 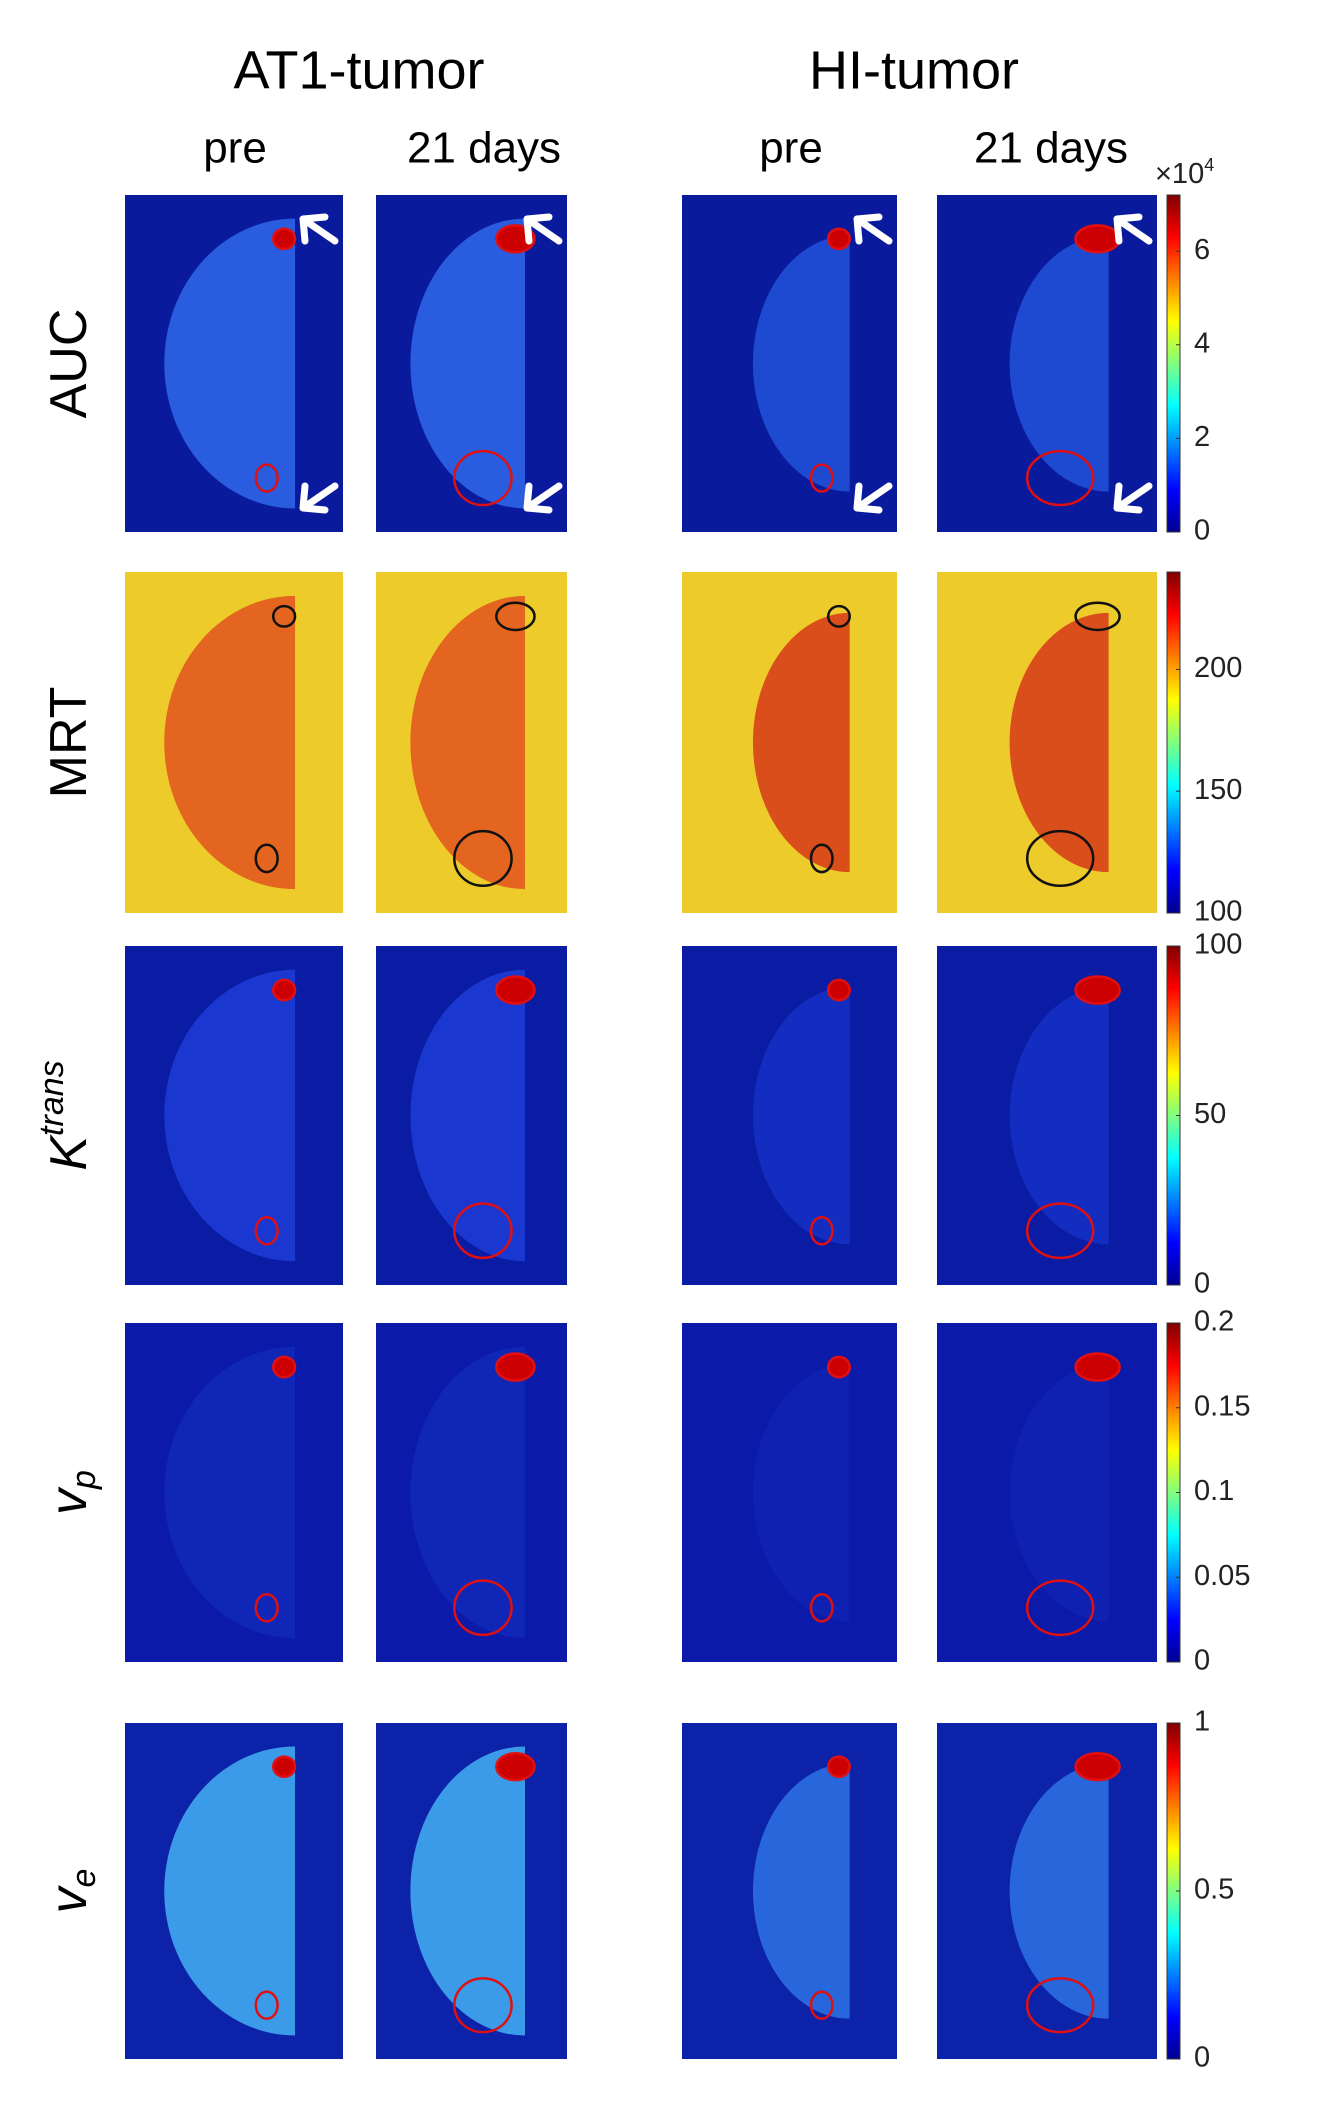 What do you see at coordinates (914, 70) in the screenshot?
I see `group-title: HI-tumor` at bounding box center [914, 70].